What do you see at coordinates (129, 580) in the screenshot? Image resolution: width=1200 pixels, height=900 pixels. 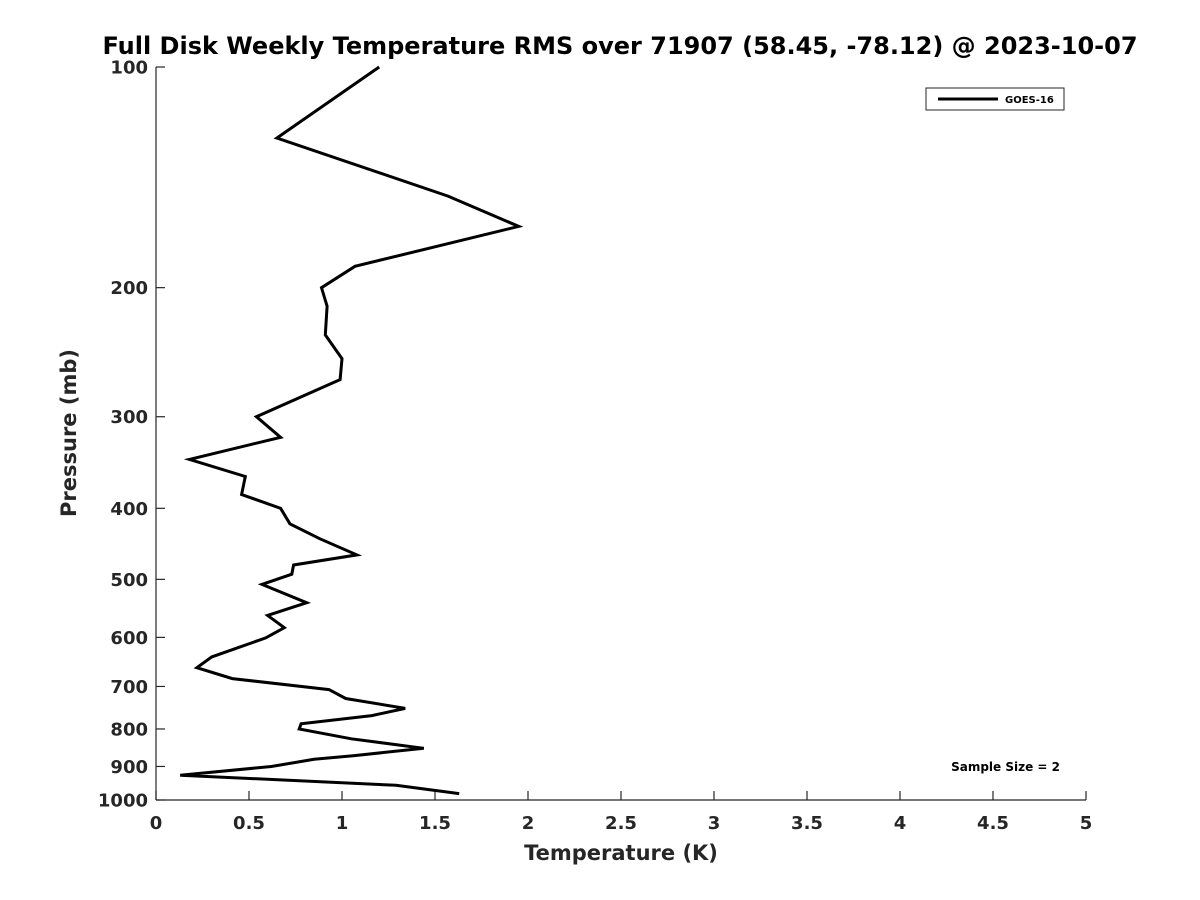 I see `y-tick-label: 500` at bounding box center [129, 580].